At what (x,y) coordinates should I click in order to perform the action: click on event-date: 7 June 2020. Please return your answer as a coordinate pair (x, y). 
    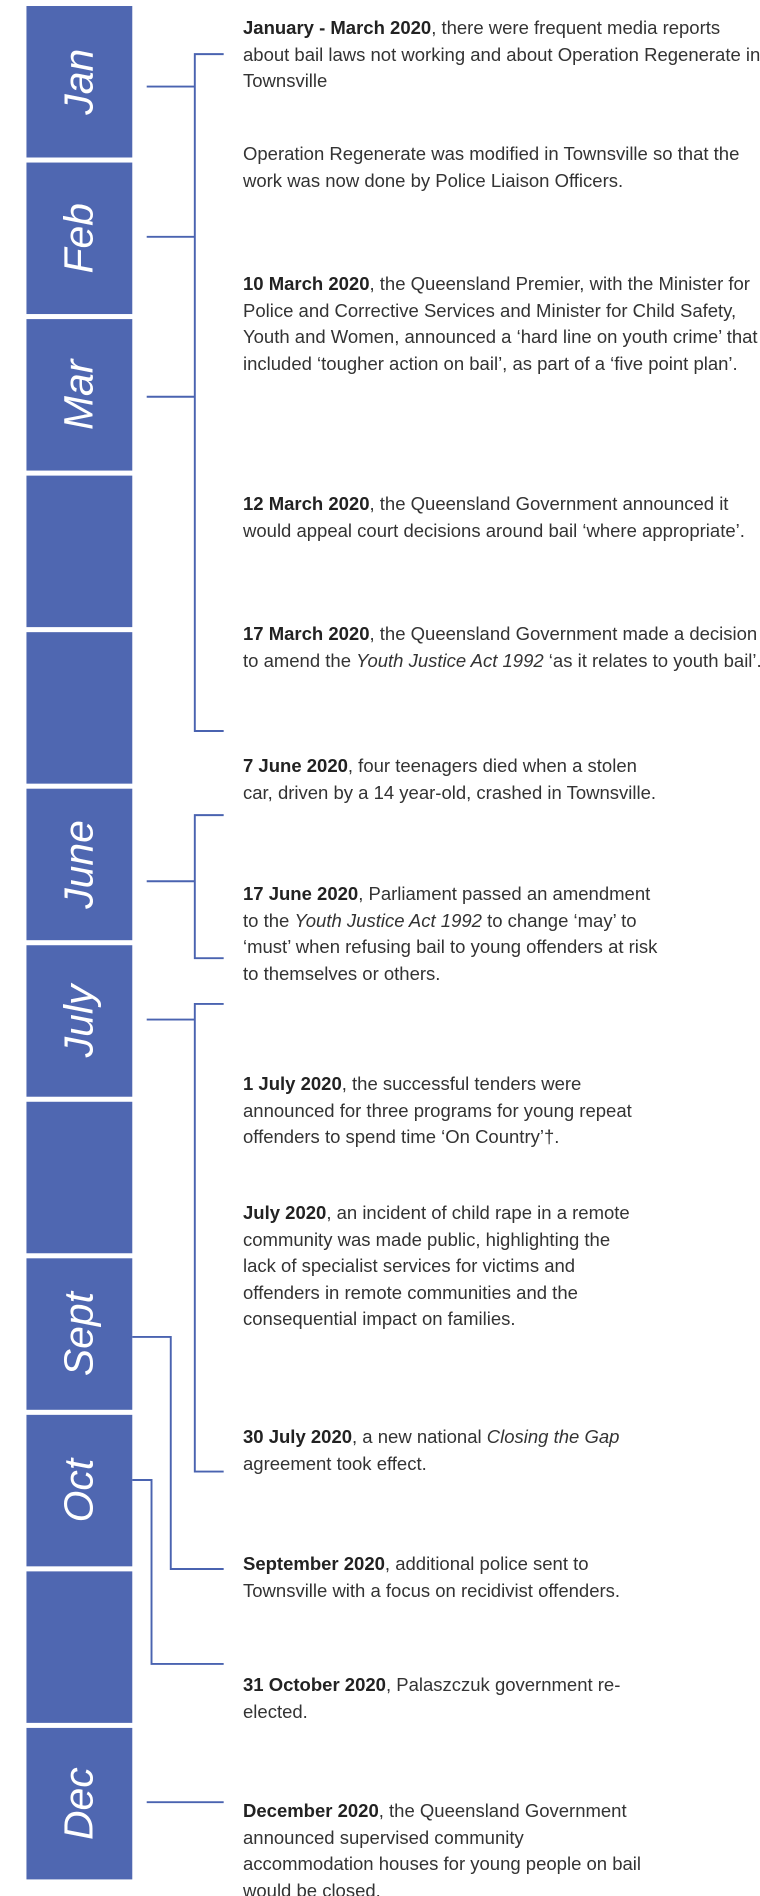
    Looking at the image, I should click on (295, 765).